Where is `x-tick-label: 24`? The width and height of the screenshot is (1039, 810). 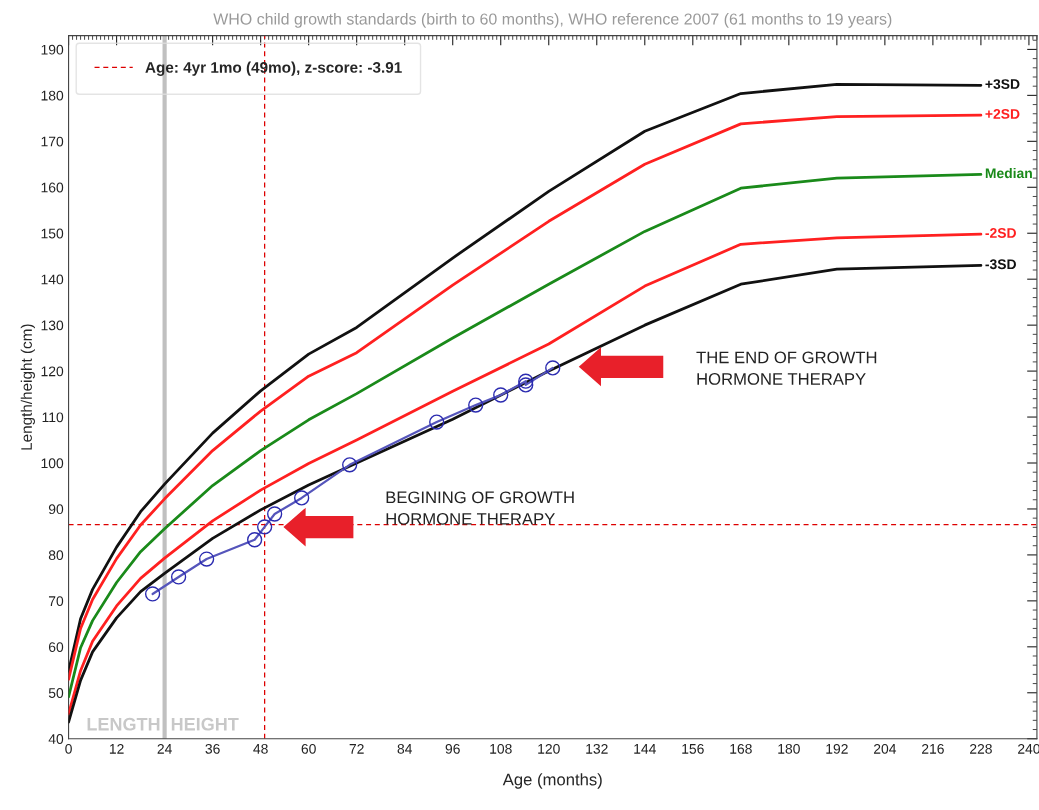
x-tick-label: 24 is located at coordinates (164, 748).